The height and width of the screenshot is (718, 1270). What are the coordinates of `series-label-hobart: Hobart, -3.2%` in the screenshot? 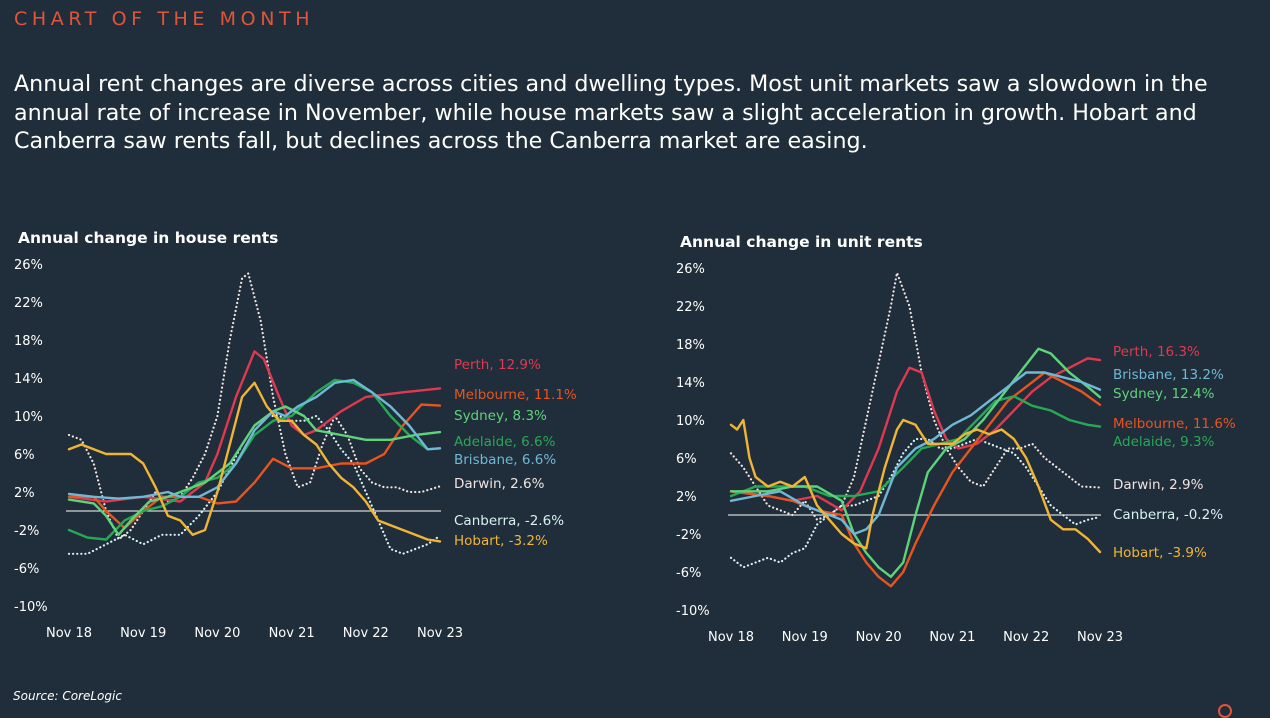 It's located at (501, 541).